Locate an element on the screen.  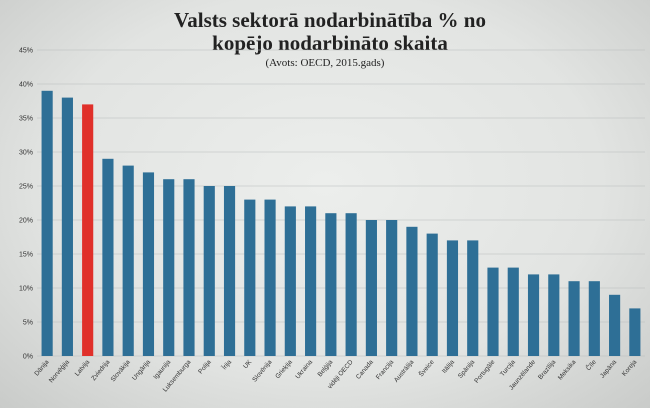
y-tick-label: 10% is located at coordinates (26, 289).